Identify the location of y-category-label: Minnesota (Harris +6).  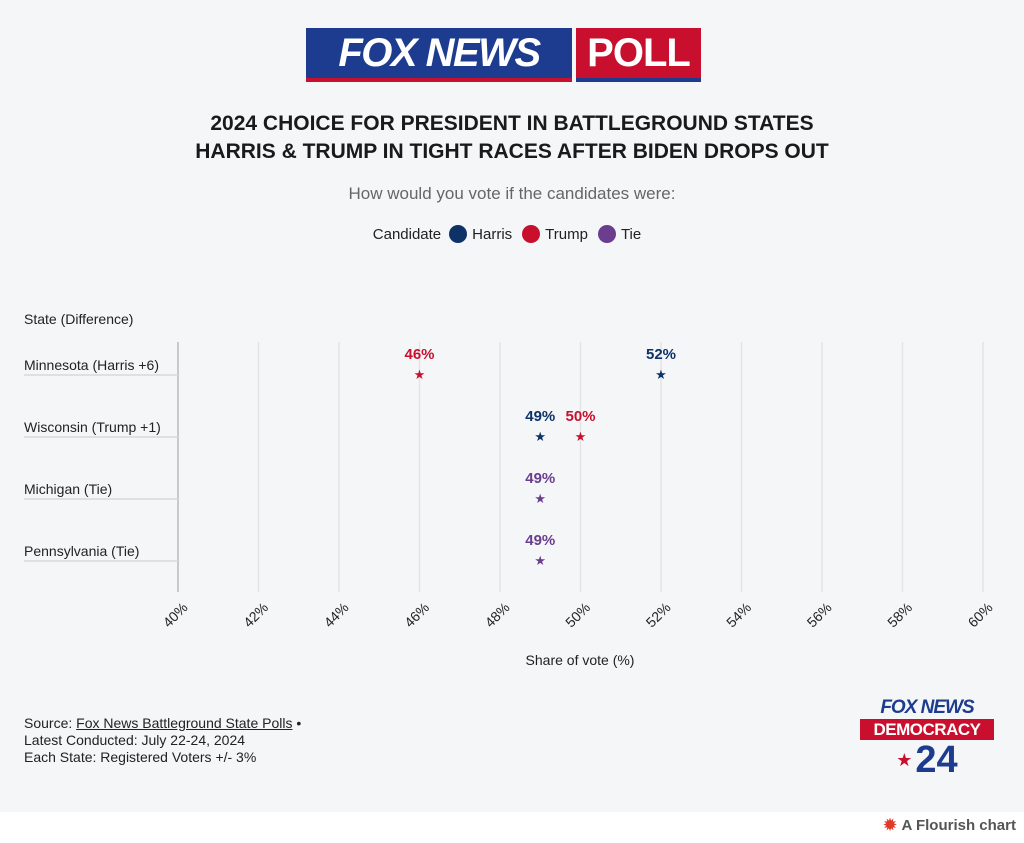
(91, 365).